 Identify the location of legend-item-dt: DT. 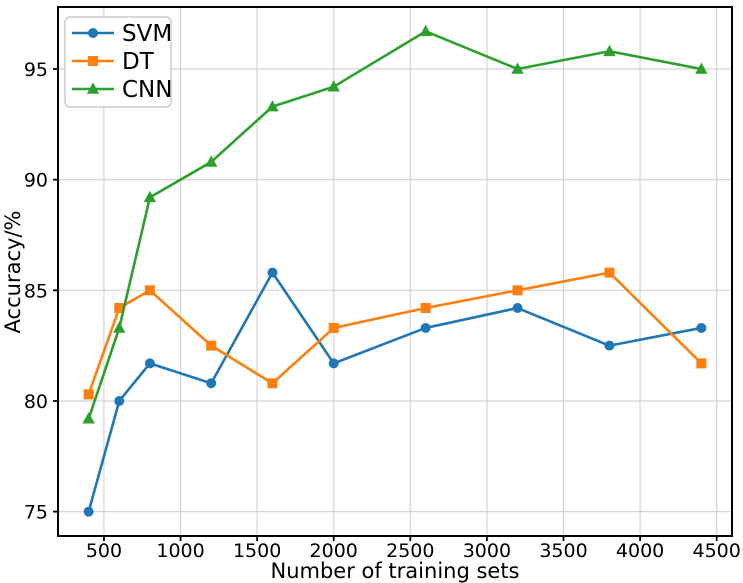
(113, 62).